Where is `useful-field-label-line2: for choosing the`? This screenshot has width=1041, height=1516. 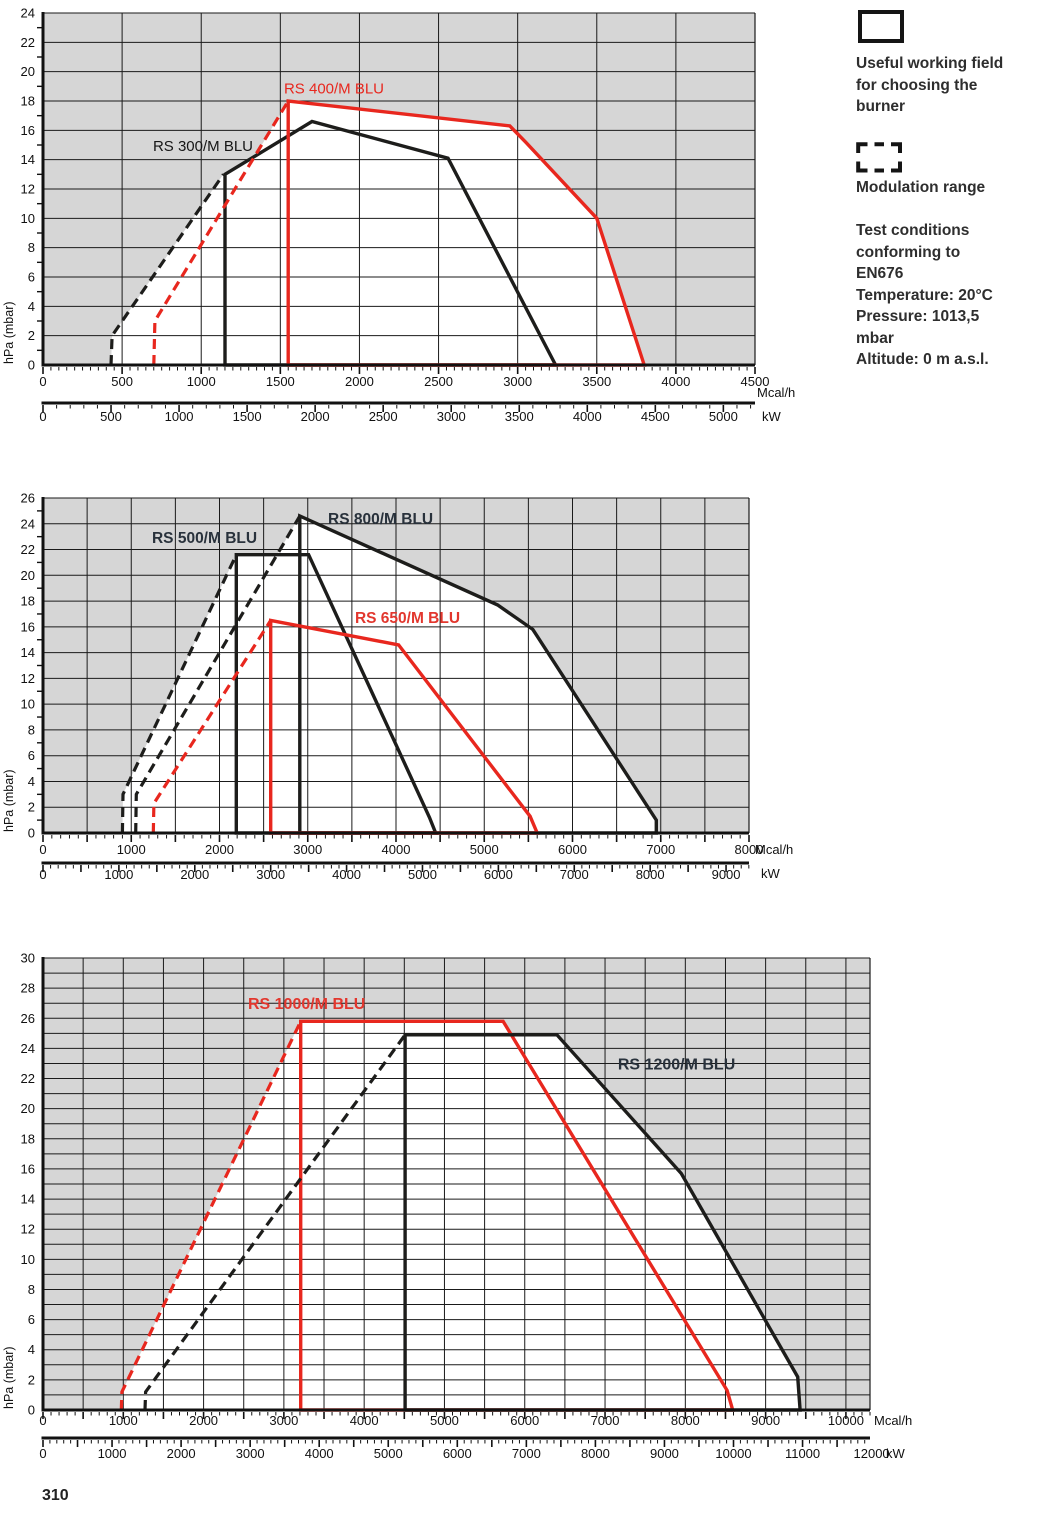 useful-field-label-line2: for choosing the is located at coordinates (917, 85).